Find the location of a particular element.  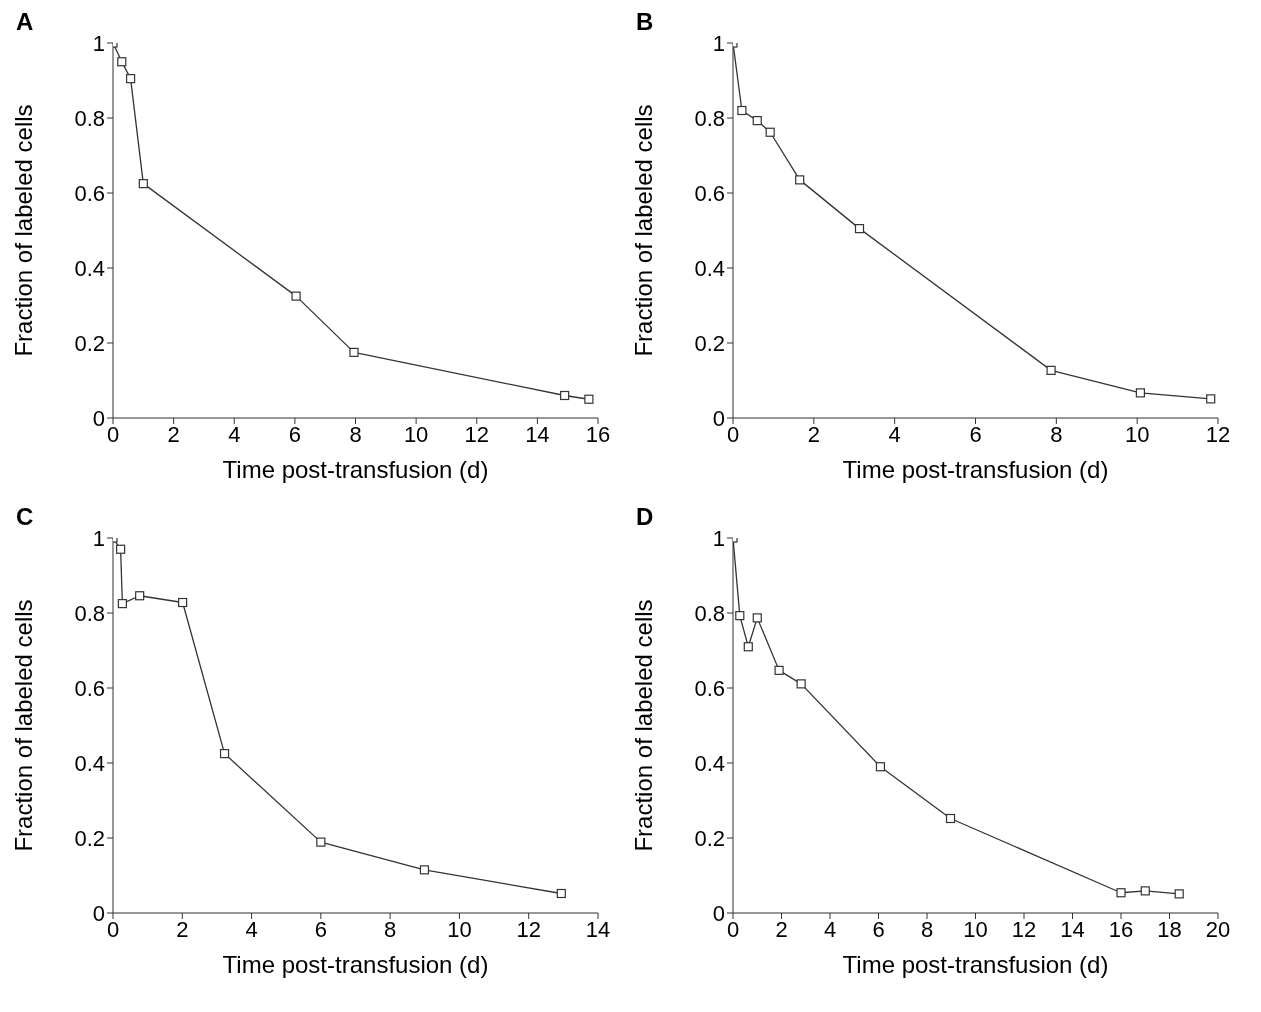

chart-title: C is located at coordinates (25, 517).